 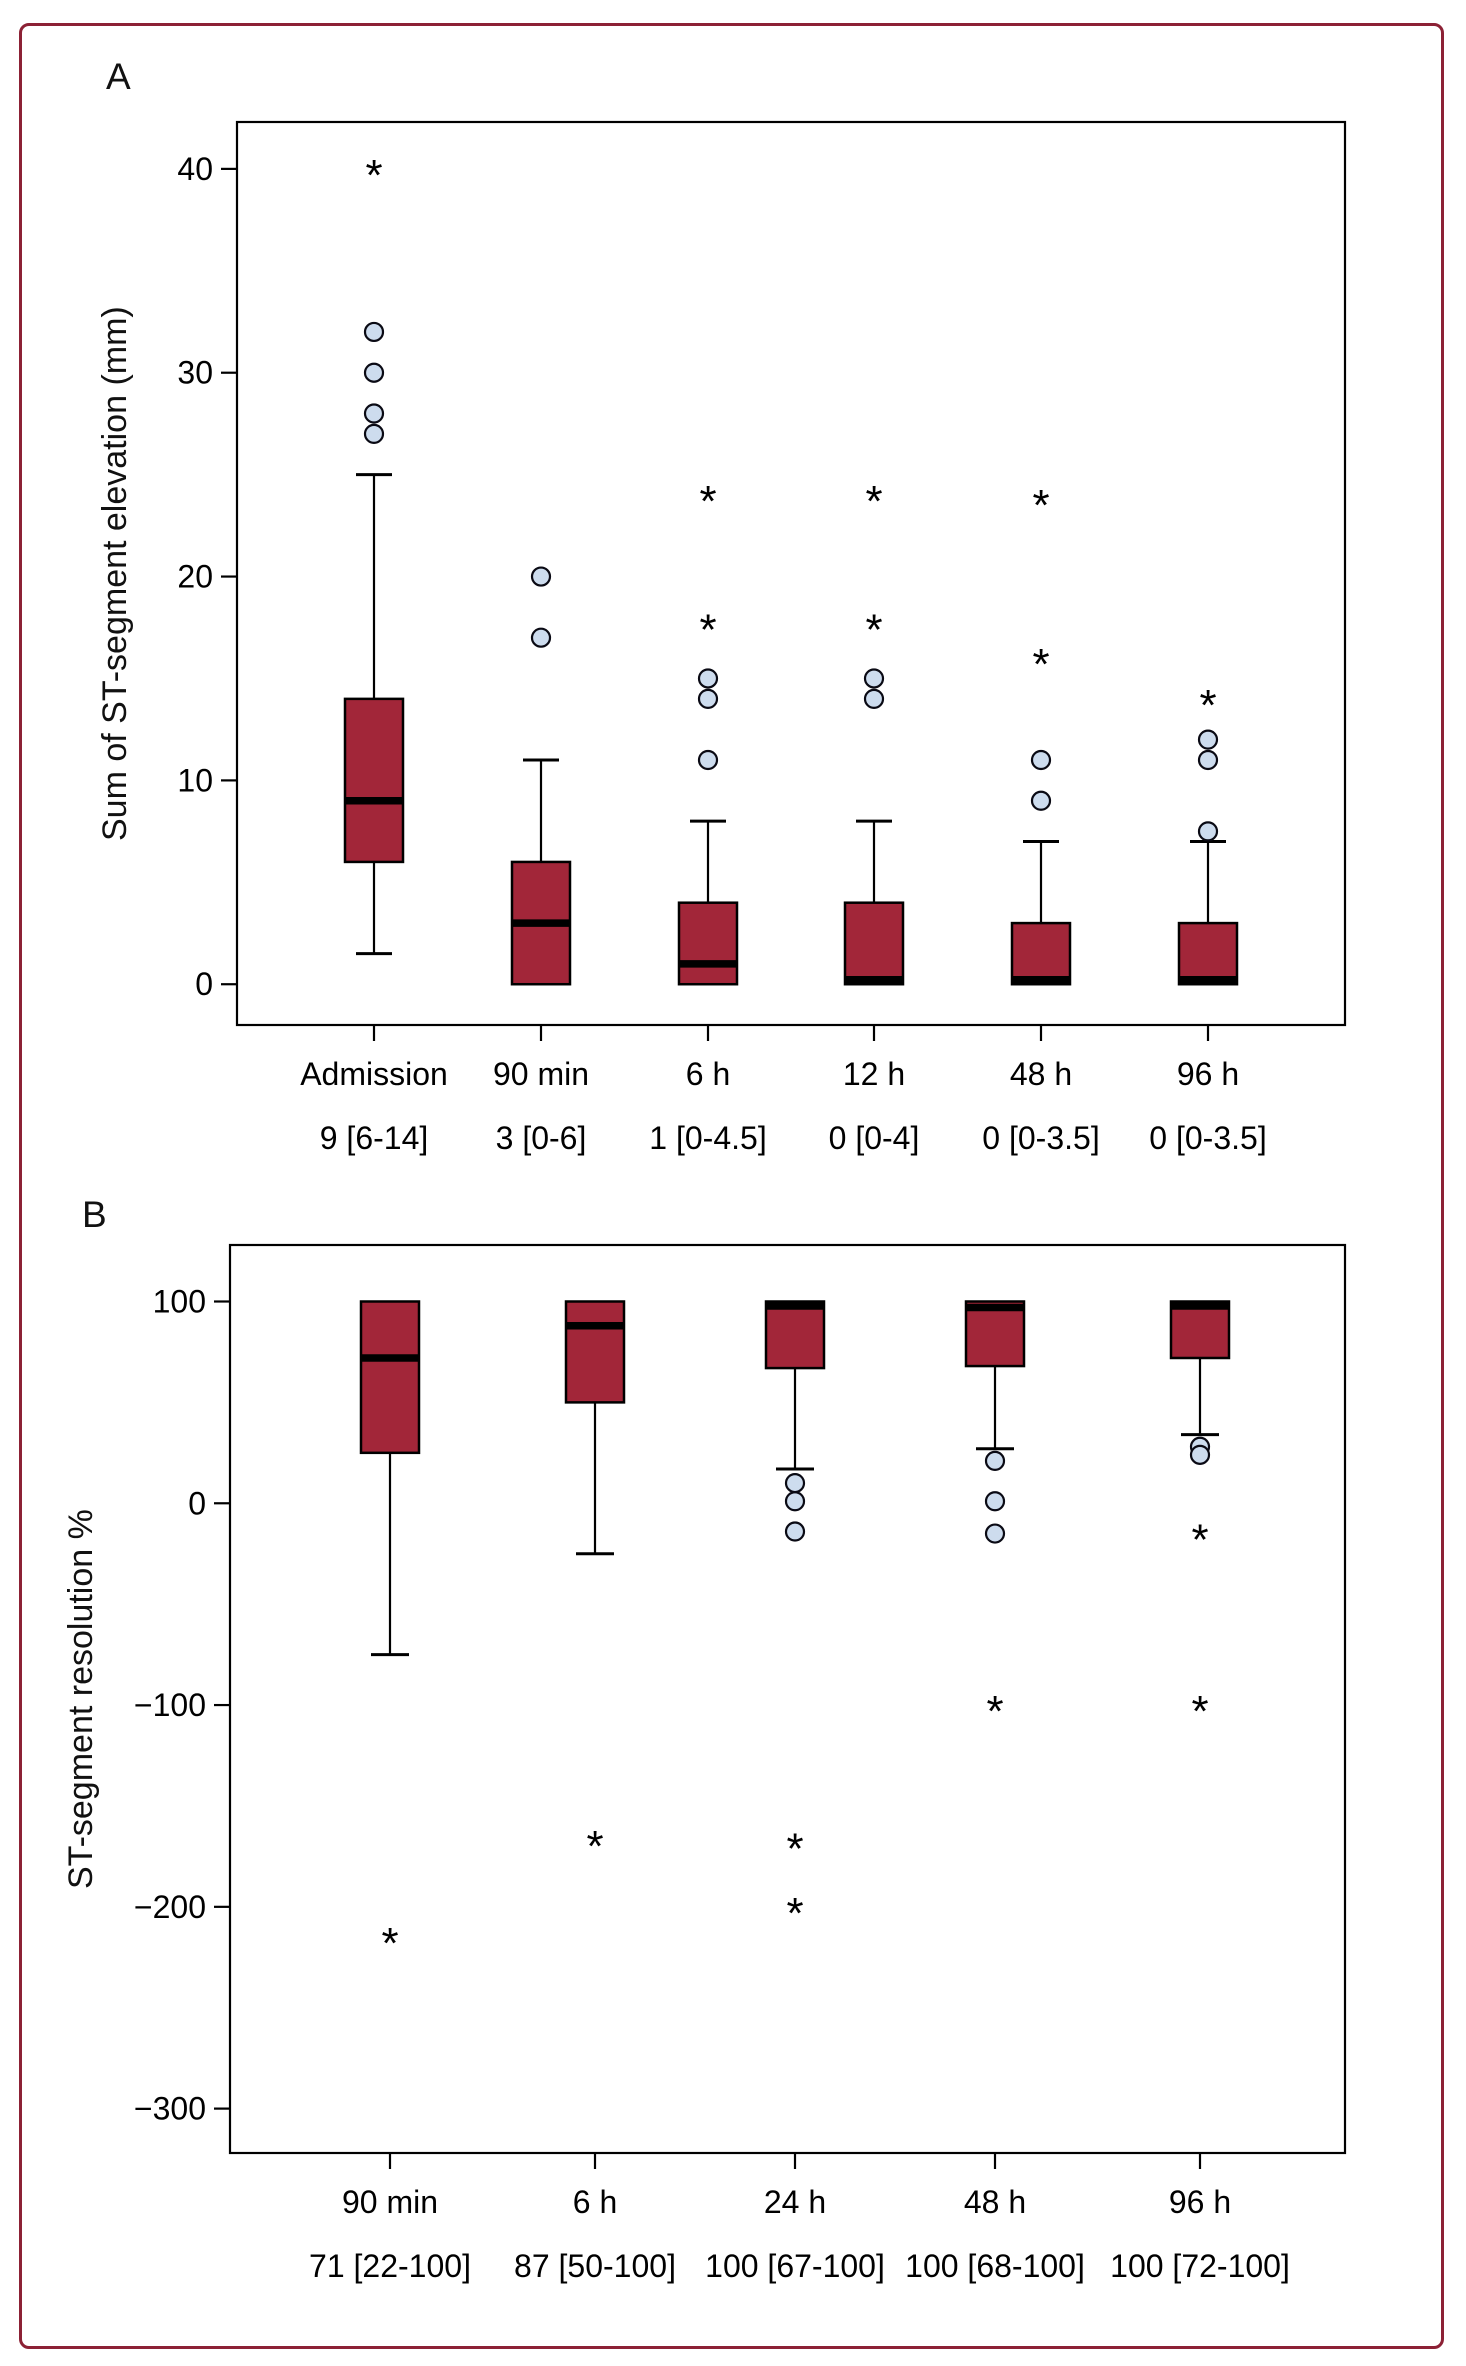 I want to click on median-iqr-label: 71 [22-100], so click(x=390, y=2266).